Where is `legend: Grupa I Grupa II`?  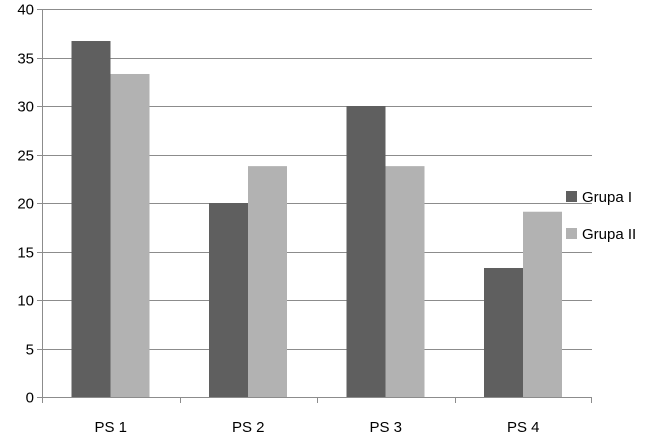 legend: Grupa I Grupa II is located at coordinates (601, 216).